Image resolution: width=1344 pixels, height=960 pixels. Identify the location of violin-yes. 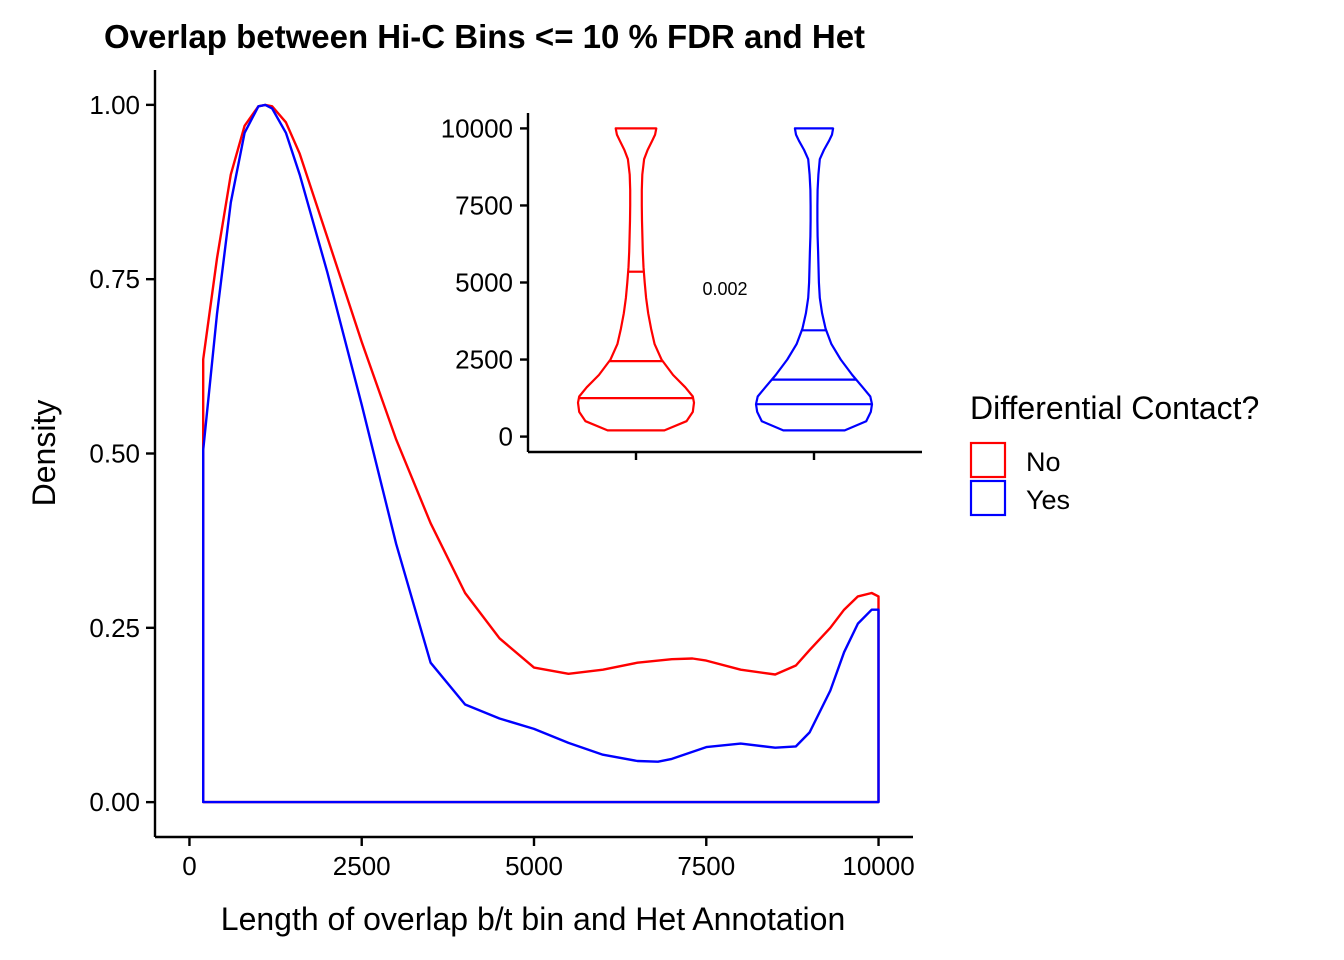
(814, 279).